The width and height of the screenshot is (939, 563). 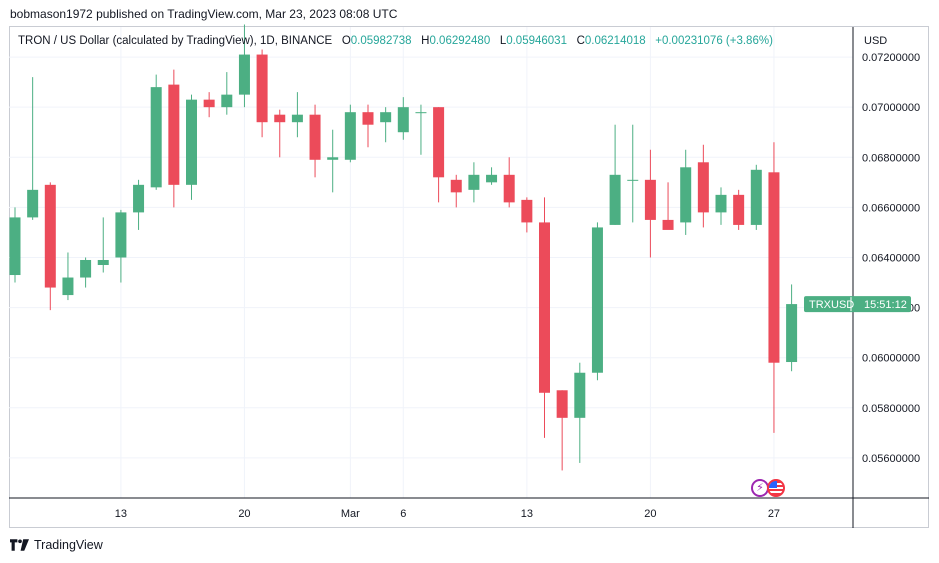 I want to click on price-tick-label: 0.06400000, so click(x=891, y=258).